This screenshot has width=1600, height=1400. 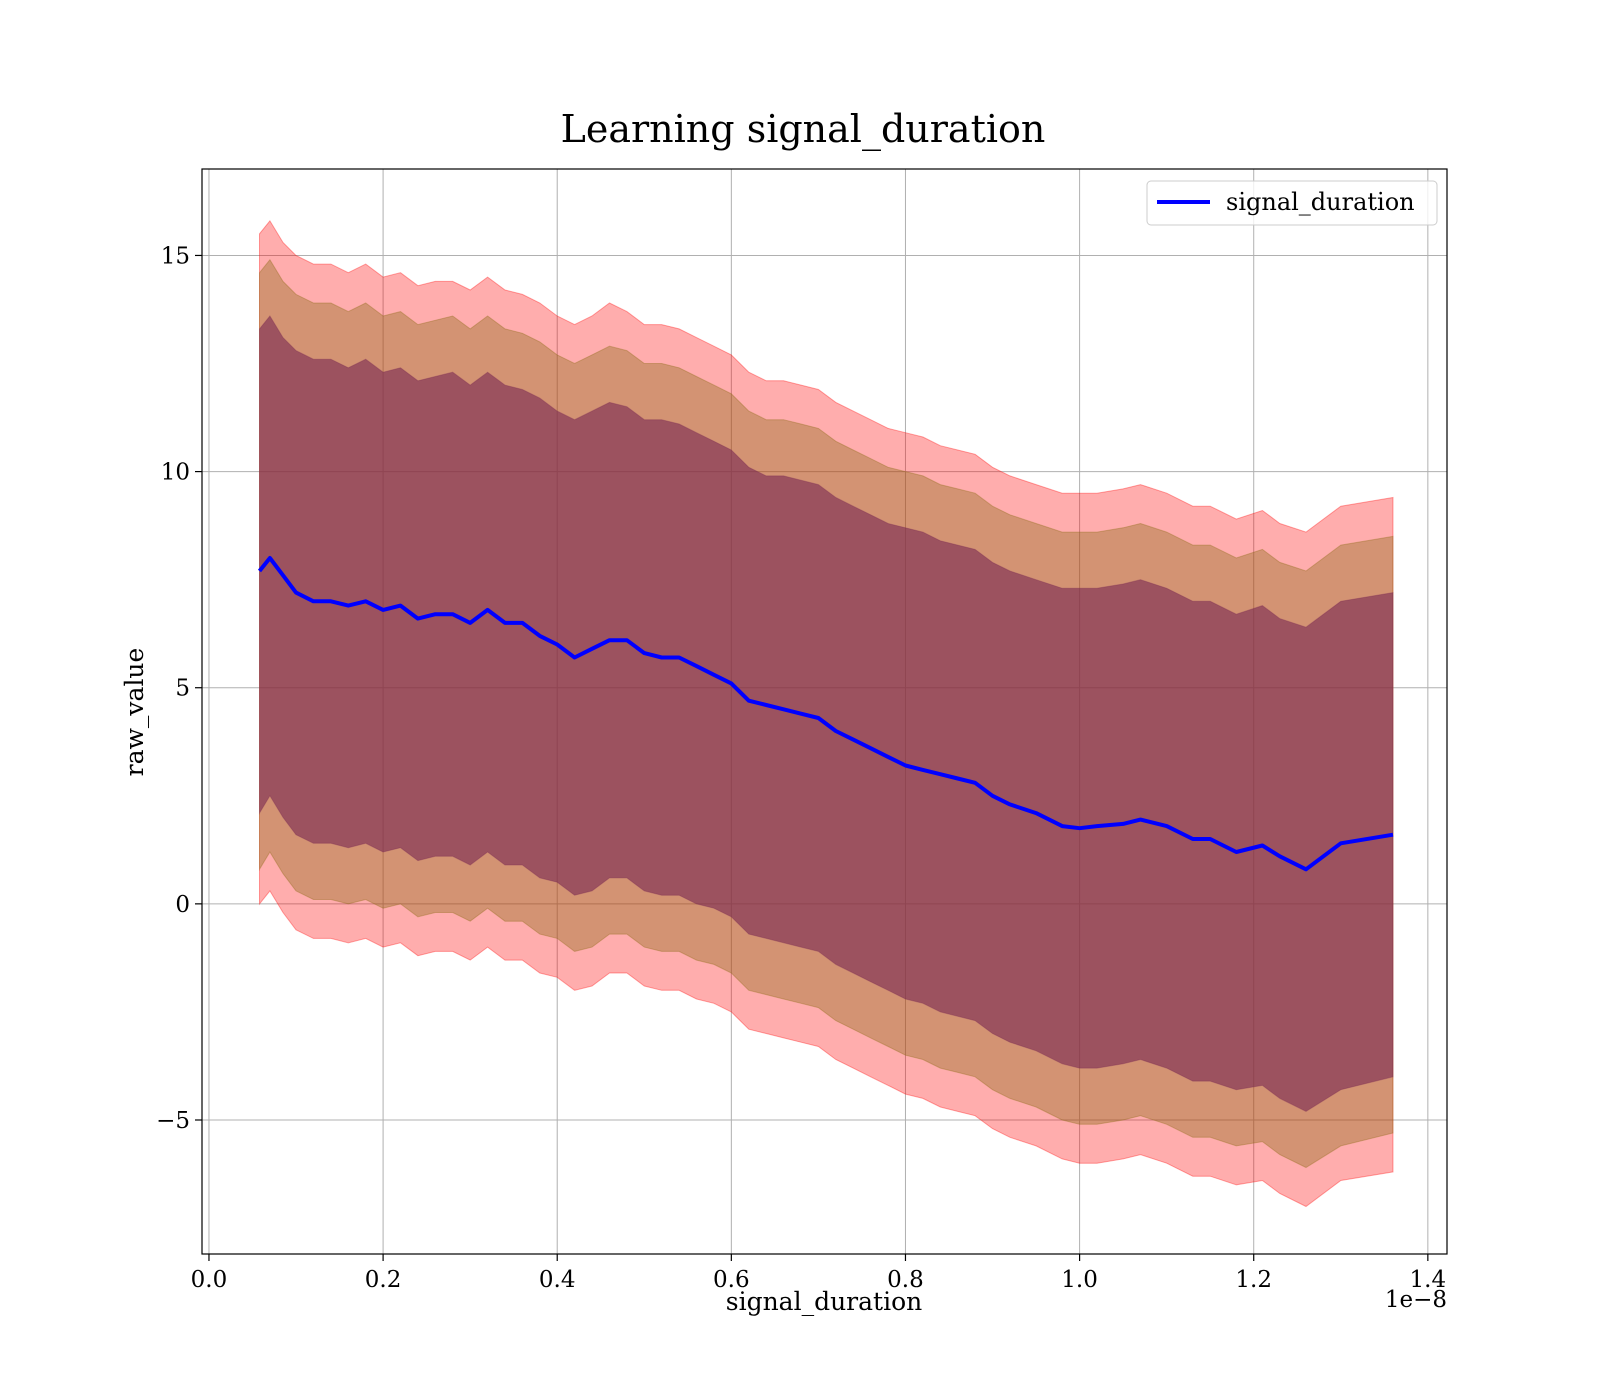 What do you see at coordinates (1320, 202) in the screenshot?
I see `legend-label-signal-duration: signal_duration` at bounding box center [1320, 202].